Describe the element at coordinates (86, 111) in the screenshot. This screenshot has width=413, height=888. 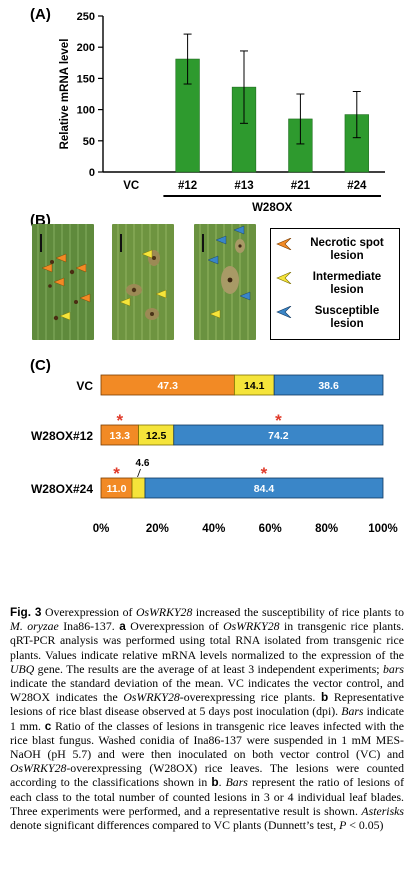
I see `y-tick-label: 100` at that location.